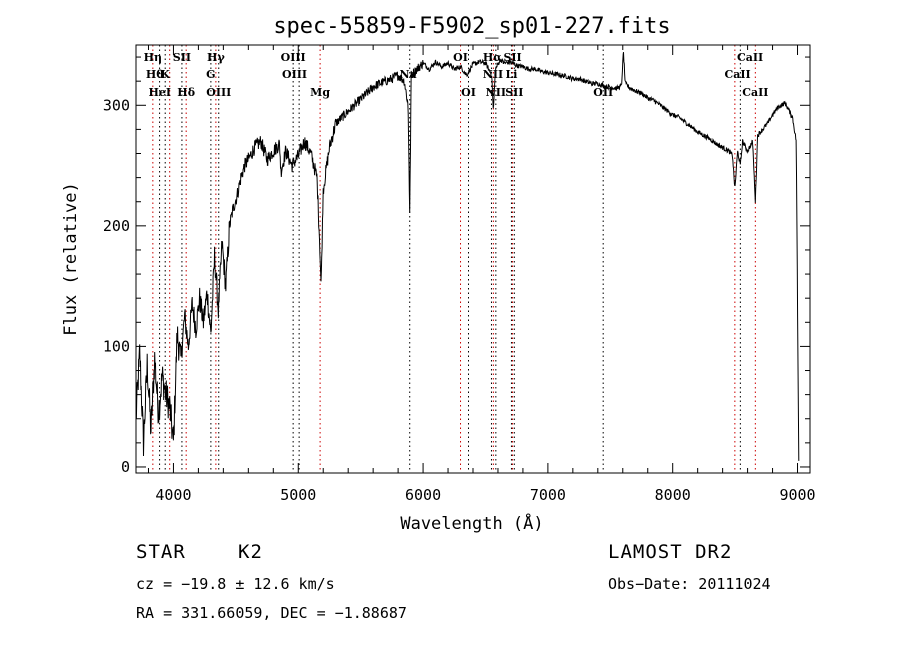 The image size is (900, 650). What do you see at coordinates (689, 584) in the screenshot?
I see `obs-date: Obs−Date: 20111024` at bounding box center [689, 584].